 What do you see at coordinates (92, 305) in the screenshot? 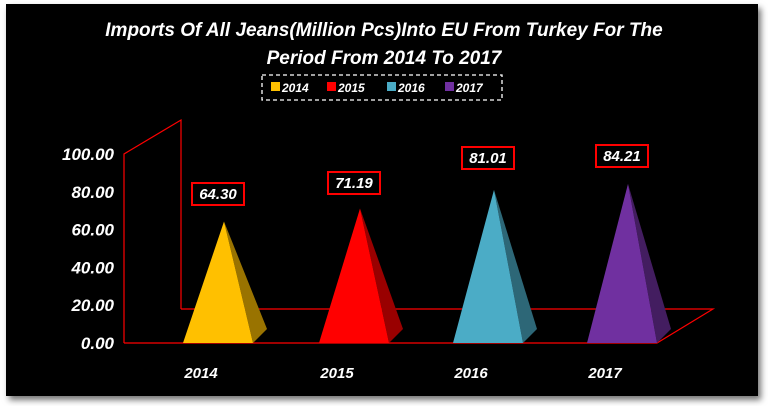
I see `y-tick-label: 20.00` at bounding box center [92, 305].